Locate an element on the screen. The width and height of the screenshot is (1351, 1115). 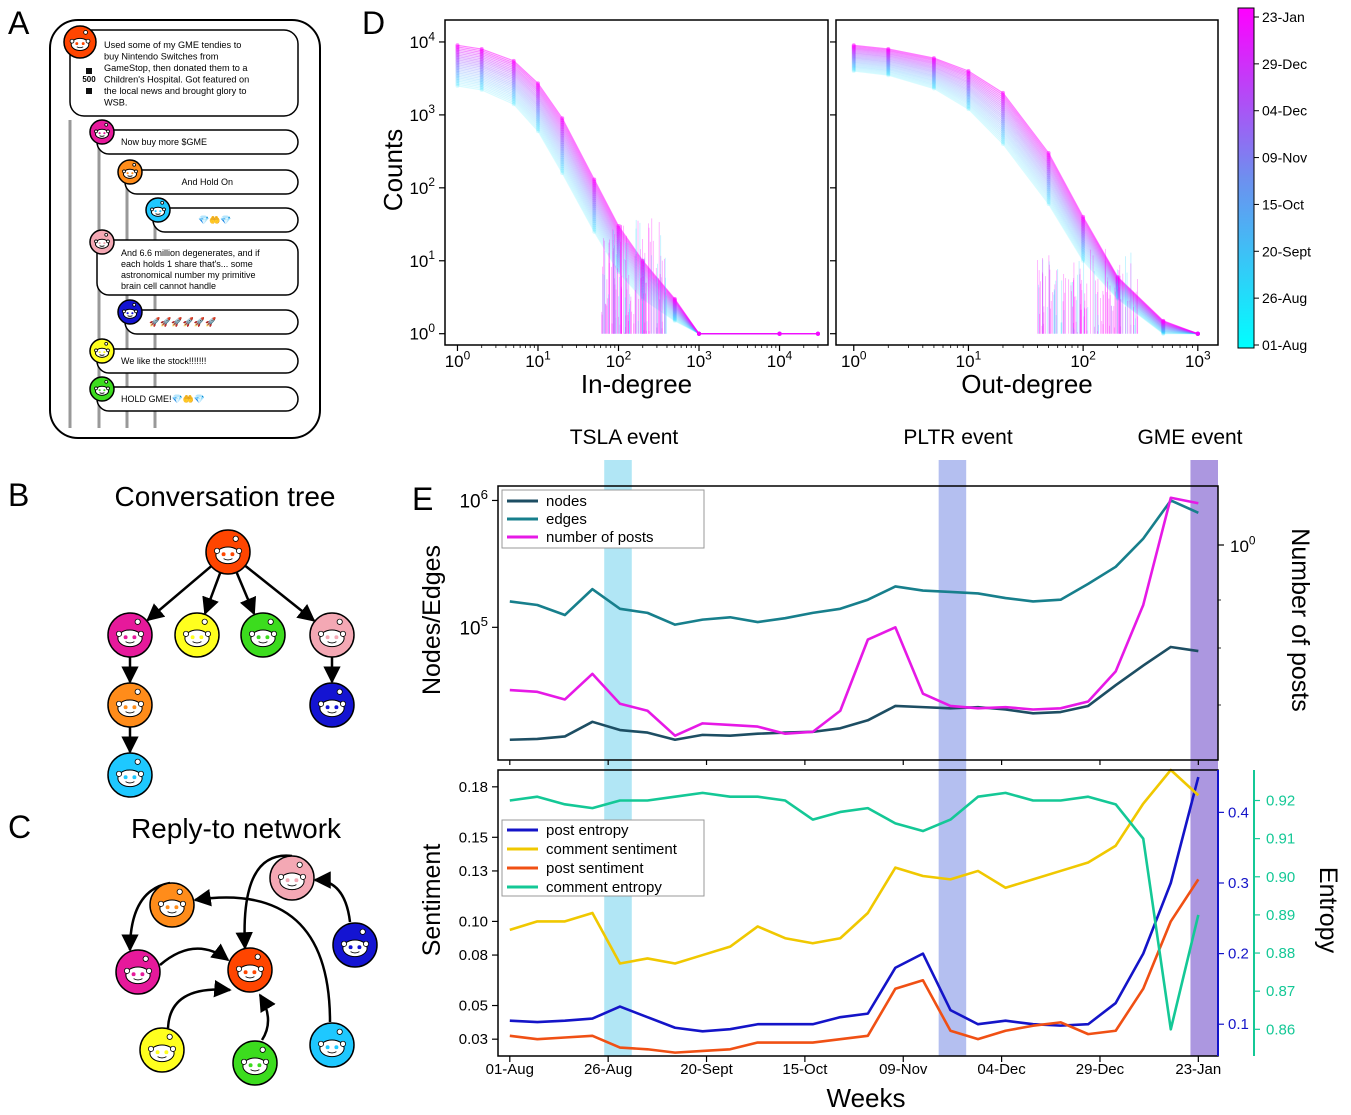
y3-tick-label: 0.92 is located at coordinates (1280, 801).